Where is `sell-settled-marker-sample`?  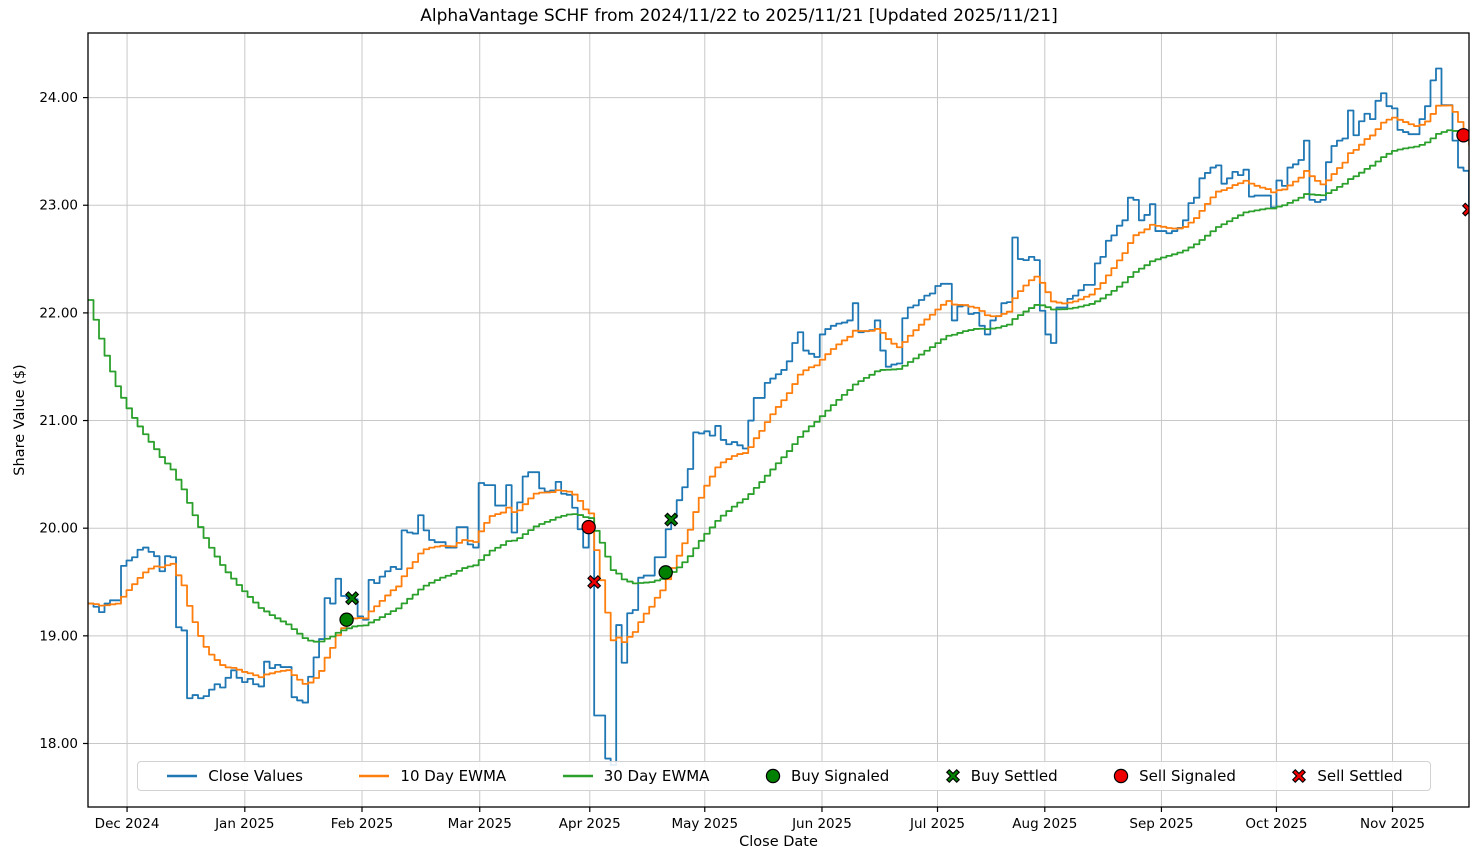 sell-settled-marker-sample is located at coordinates (1299, 776).